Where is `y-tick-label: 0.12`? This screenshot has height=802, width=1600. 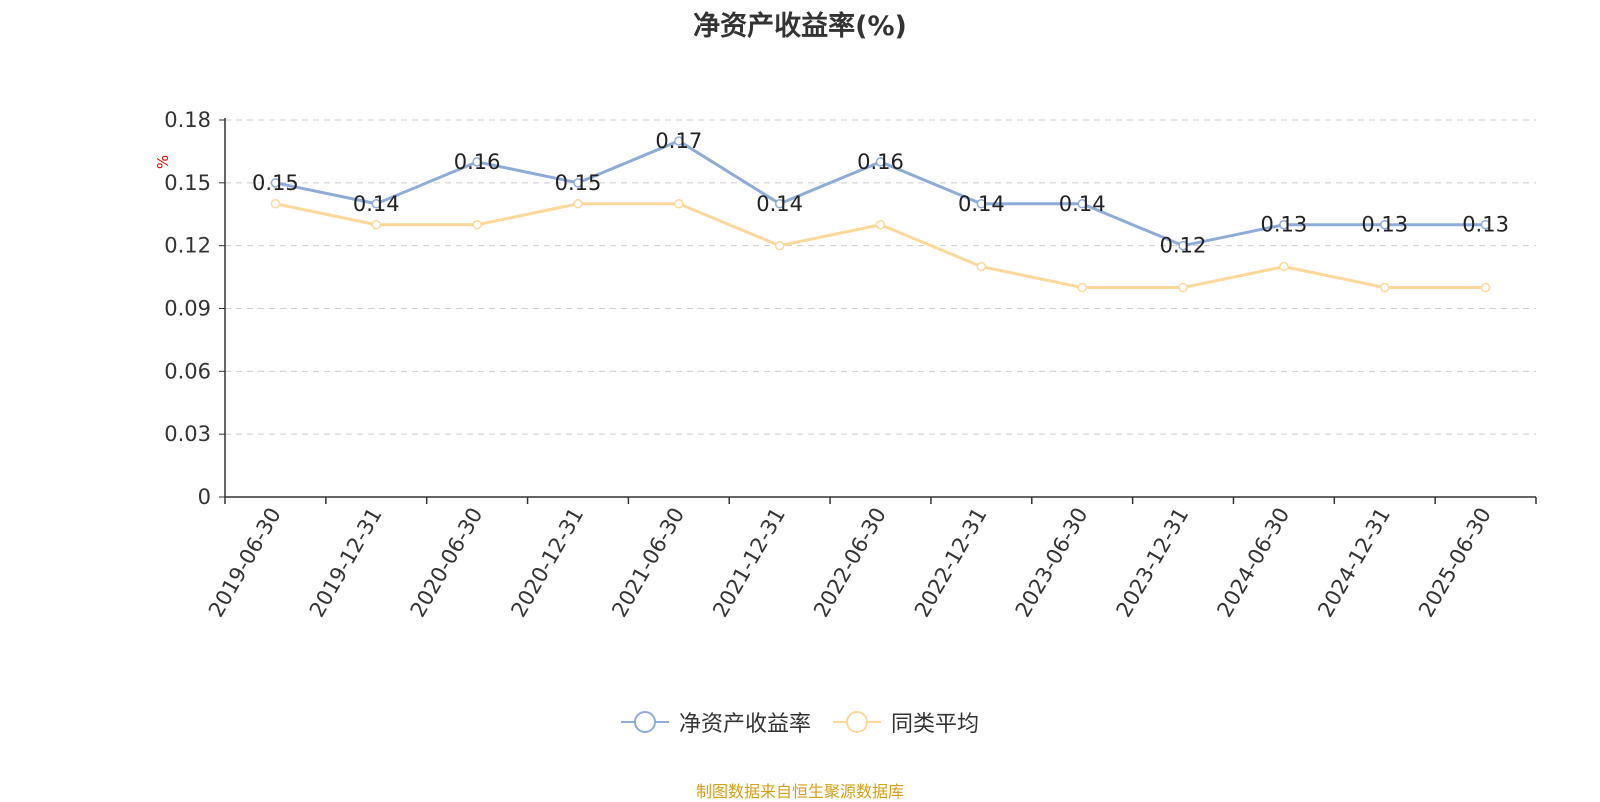
y-tick-label: 0.12 is located at coordinates (187, 246).